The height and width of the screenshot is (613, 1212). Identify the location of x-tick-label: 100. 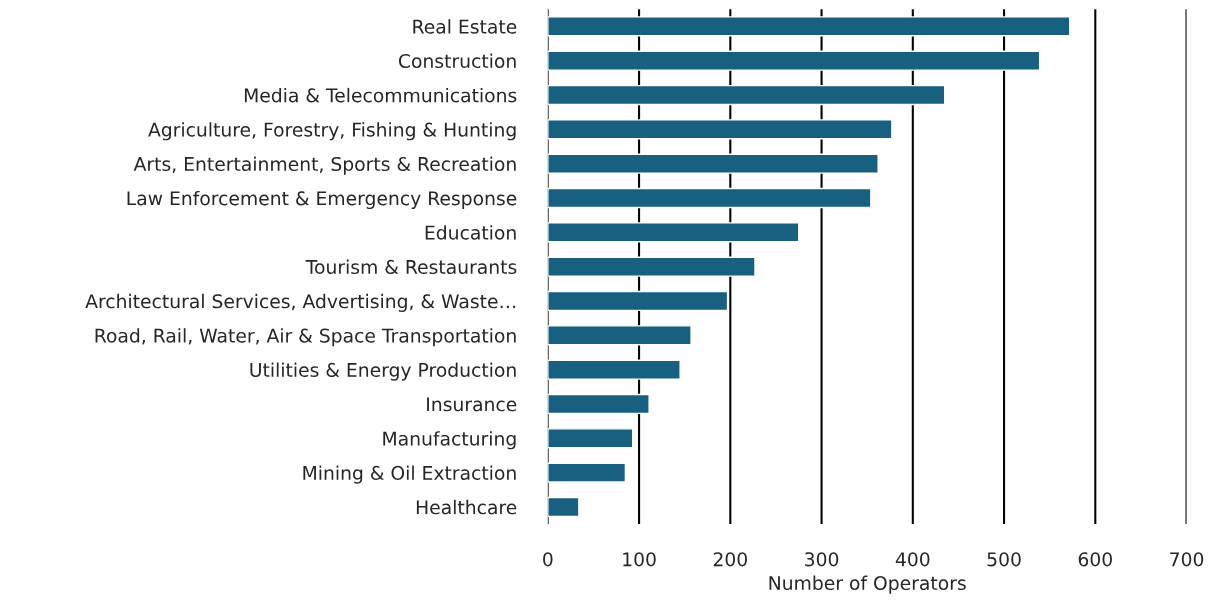
(639, 559).